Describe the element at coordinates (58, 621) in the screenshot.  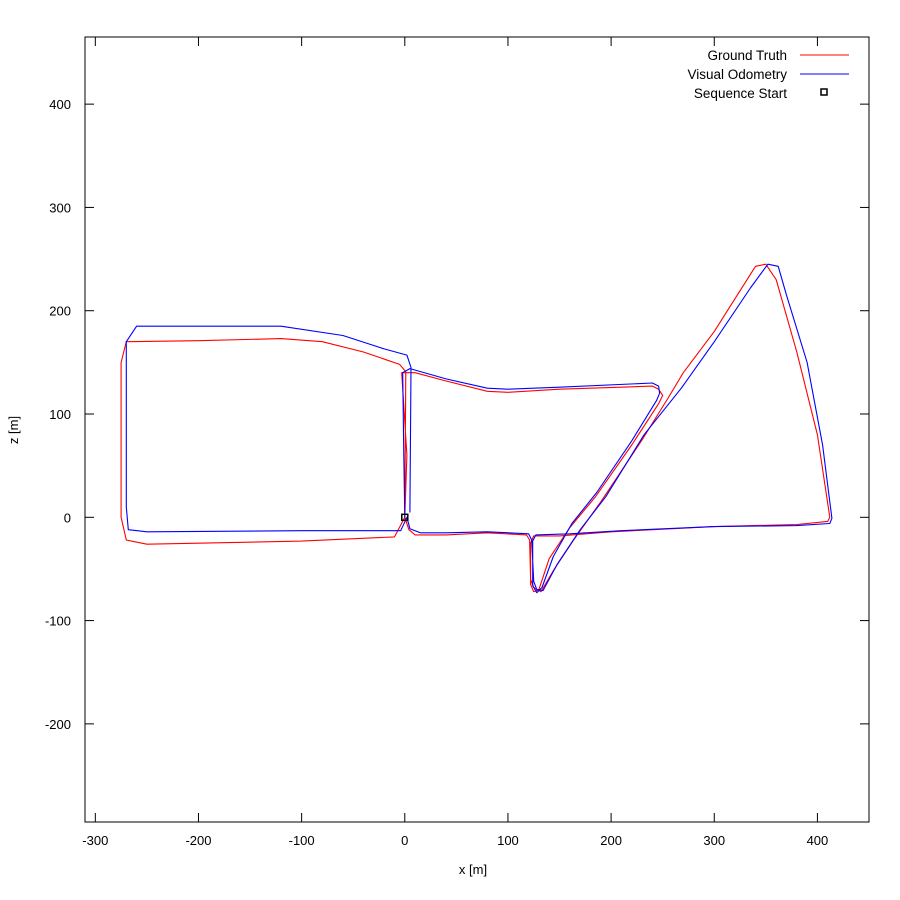
I see `y-tick-label: -100` at that location.